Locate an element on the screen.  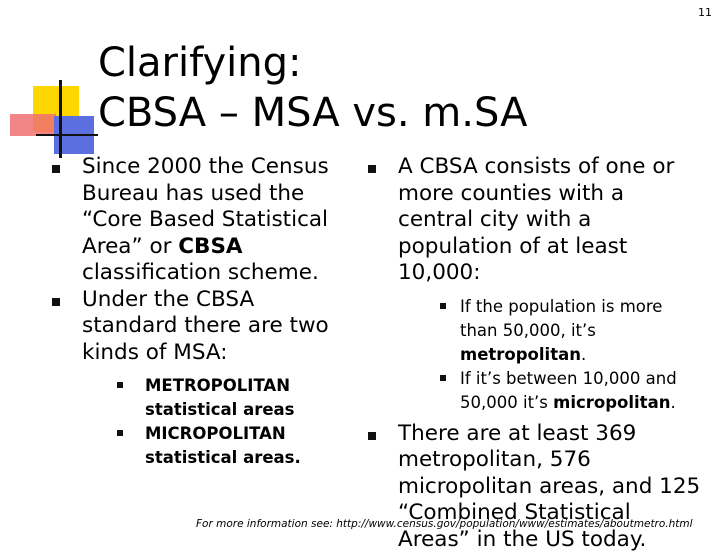
slide-title: Clarifying: CBSA – MSA vs. m.SA is located at coordinates (378, 88).